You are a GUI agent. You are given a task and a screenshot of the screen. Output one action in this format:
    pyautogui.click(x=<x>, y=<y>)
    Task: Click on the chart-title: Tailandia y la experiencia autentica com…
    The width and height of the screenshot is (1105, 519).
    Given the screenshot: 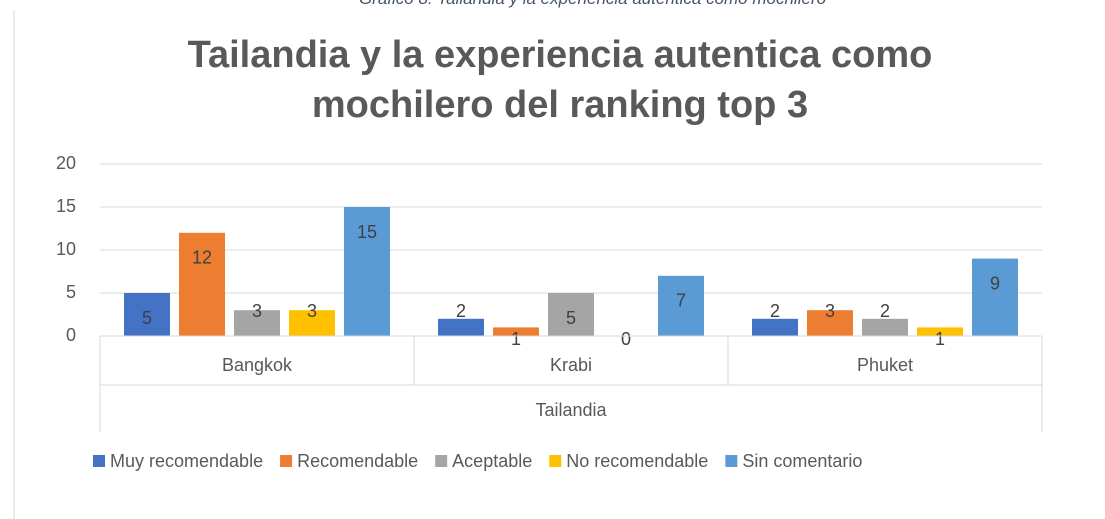 What is the action you would take?
    pyautogui.click(x=560, y=80)
    